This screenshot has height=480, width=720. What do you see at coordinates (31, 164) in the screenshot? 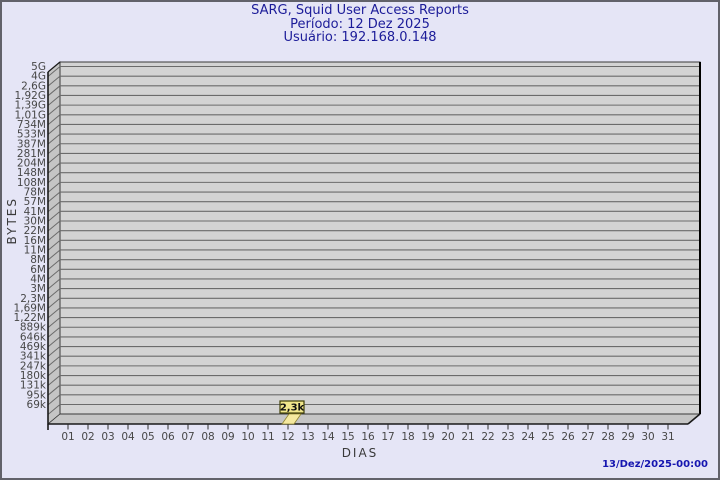
I see `y-tick-label: 204M` at bounding box center [31, 164].